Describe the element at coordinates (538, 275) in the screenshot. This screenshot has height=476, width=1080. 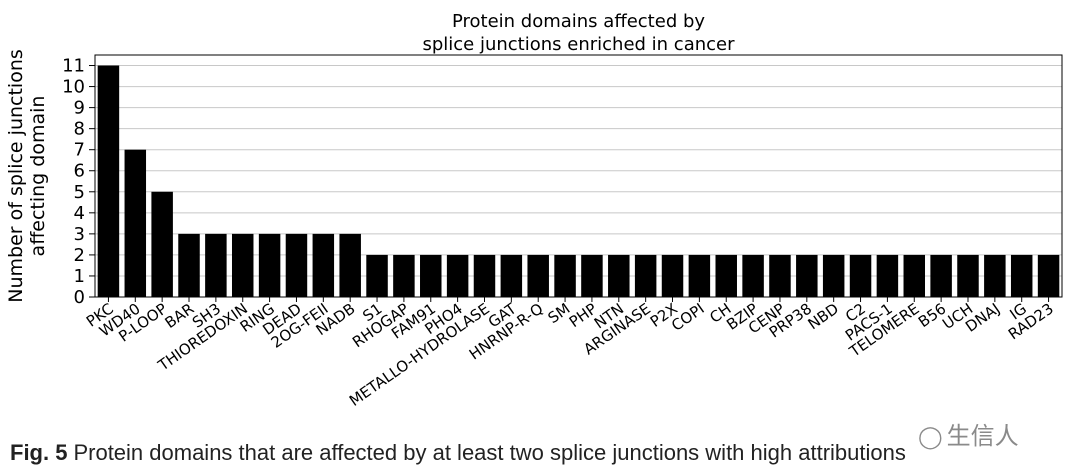
I see `bar-hnrnp-r-q` at that location.